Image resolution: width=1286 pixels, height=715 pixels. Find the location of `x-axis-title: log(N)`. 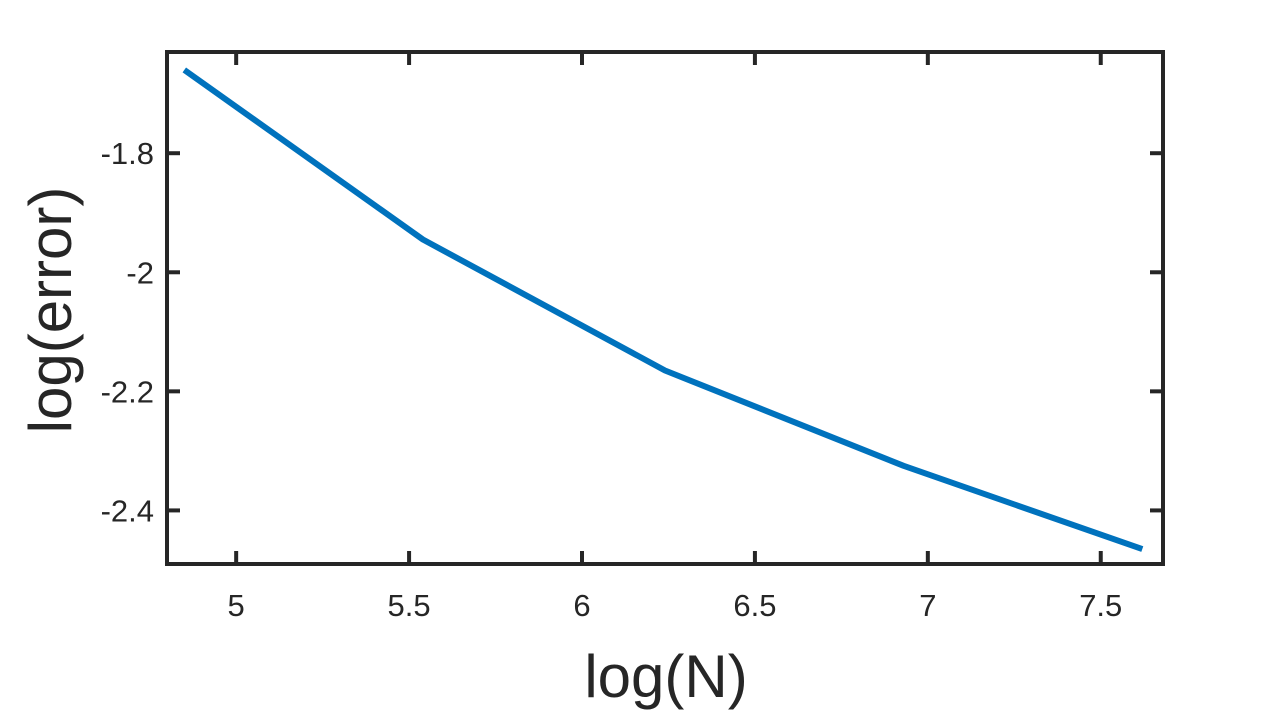

x-axis-title: log(N) is located at coordinates (665, 676).